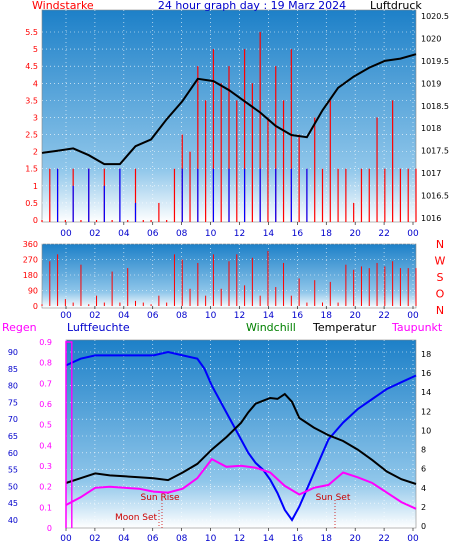  Describe the element at coordinates (252, 6) in the screenshot. I see `chart-title: 24 hour graph day : 19 Marz 2024` at that location.